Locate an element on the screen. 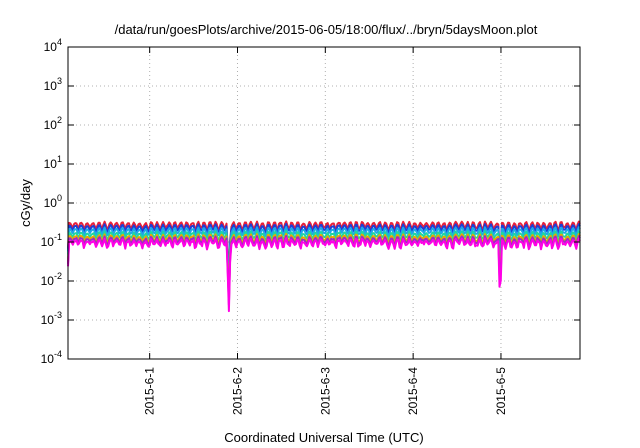  x-tick-label: 2015-6-2 is located at coordinates (237, 391).